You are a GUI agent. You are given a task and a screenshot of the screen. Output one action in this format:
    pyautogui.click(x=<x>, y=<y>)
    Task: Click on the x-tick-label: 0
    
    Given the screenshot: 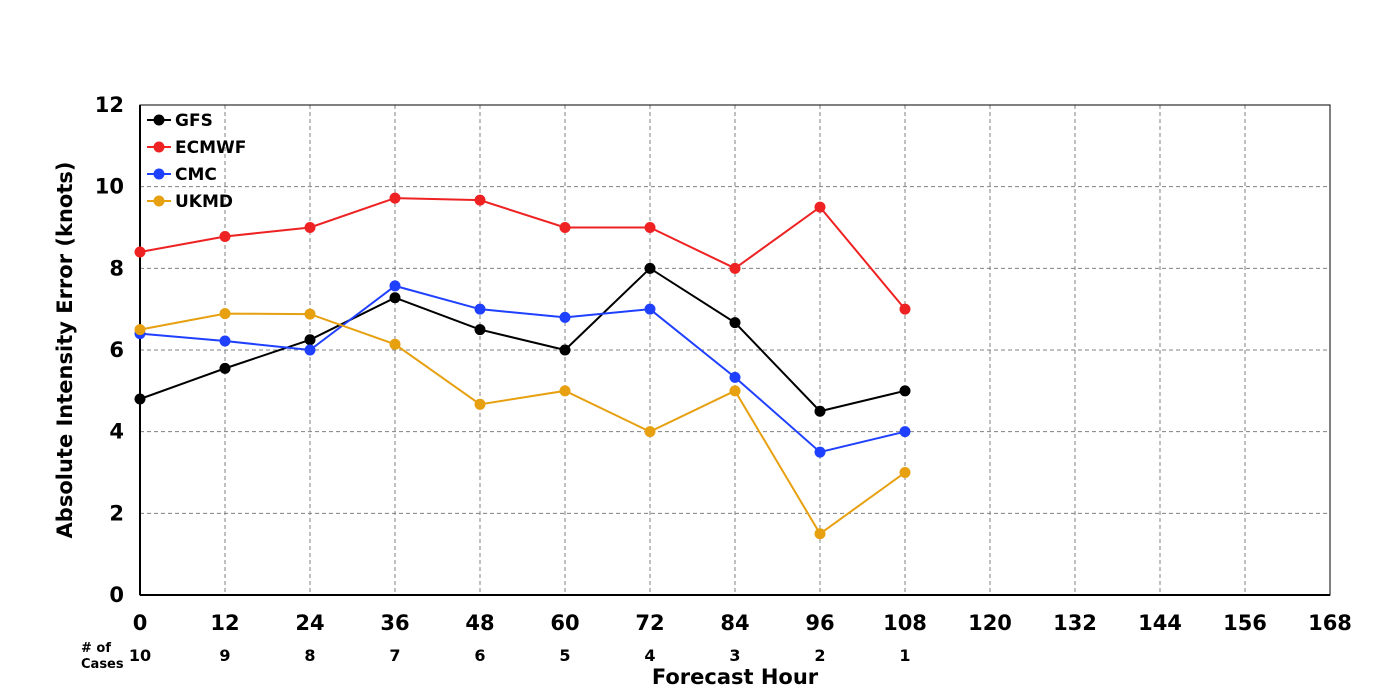 What is the action you would take?
    pyautogui.click(x=140, y=623)
    